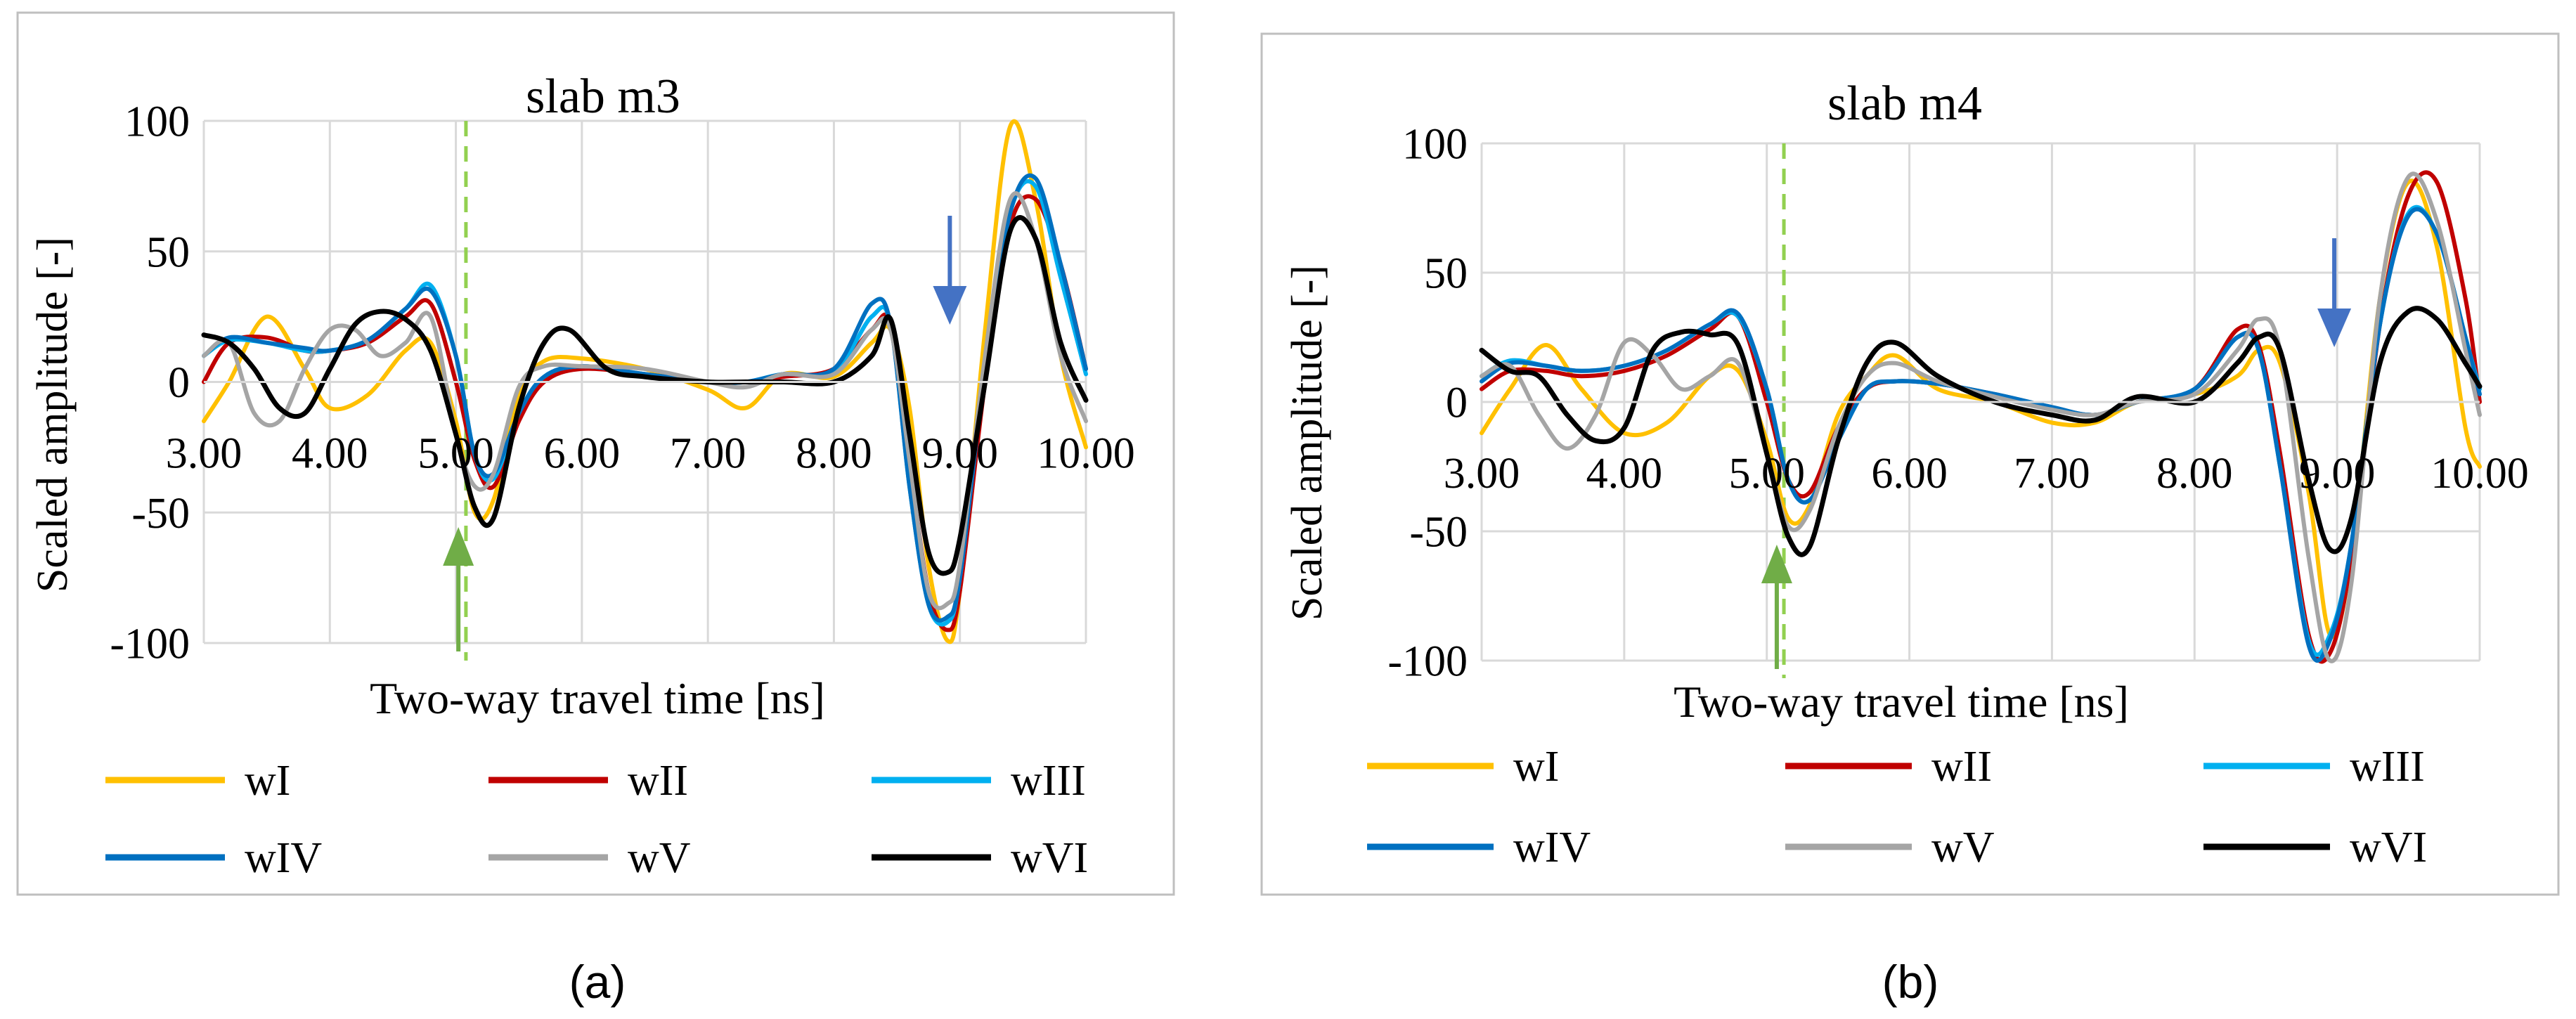 This screenshot has width=2576, height=1019. I want to click on chart-title: slab m3, so click(603, 97).